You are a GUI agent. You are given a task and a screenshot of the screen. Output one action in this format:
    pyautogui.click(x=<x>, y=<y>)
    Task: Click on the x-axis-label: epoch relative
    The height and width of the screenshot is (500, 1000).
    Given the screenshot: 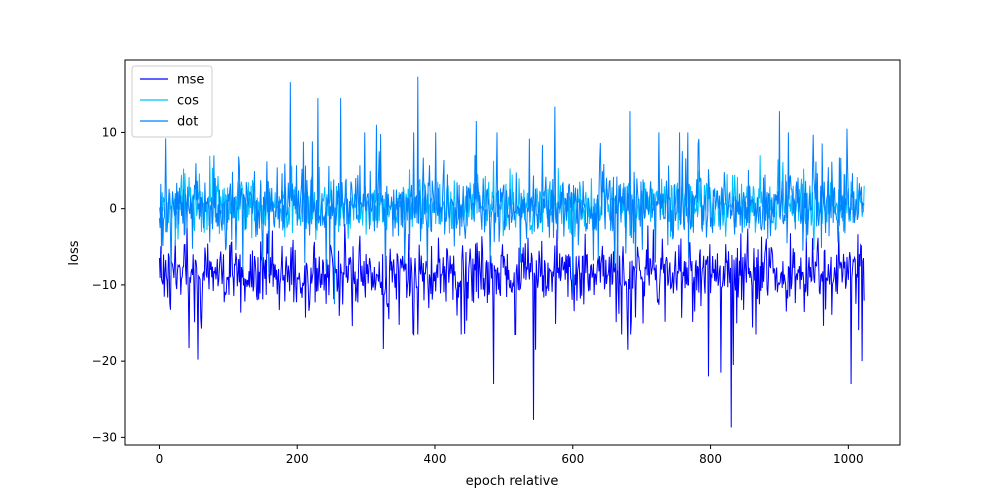 What is the action you would take?
    pyautogui.click(x=512, y=481)
    